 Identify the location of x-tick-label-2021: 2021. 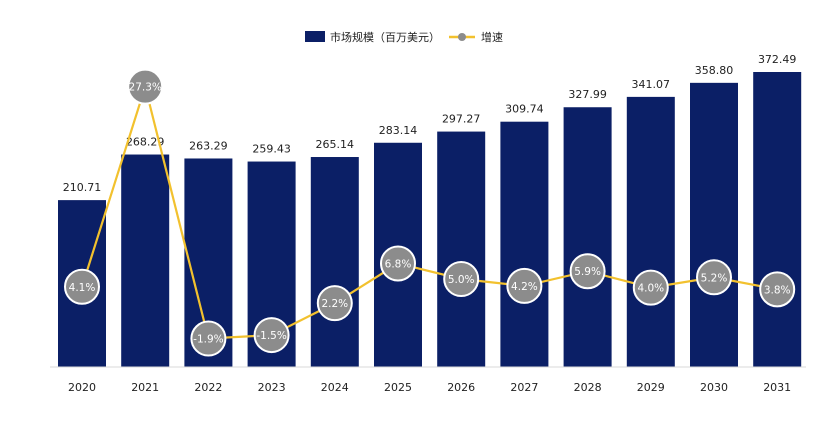
(145, 387).